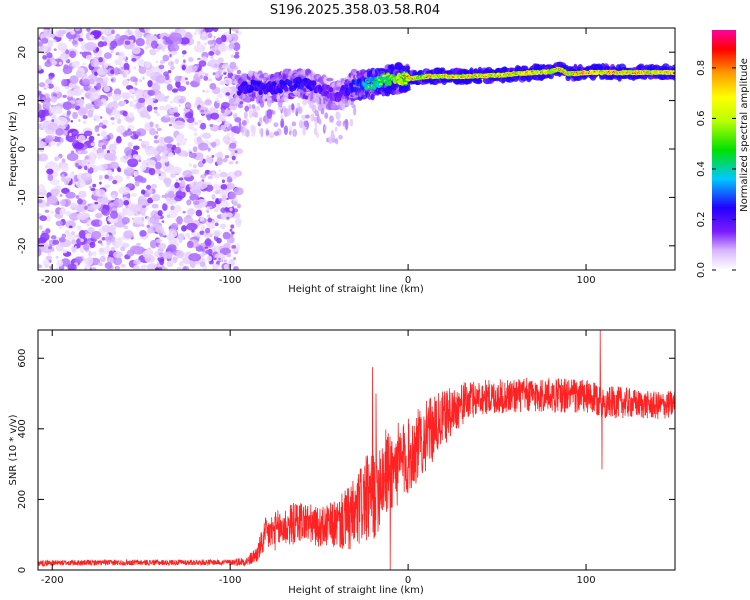 The height and width of the screenshot is (600, 750). Describe the element at coordinates (22, 246) in the screenshot. I see `y-tick-label: -20` at that location.